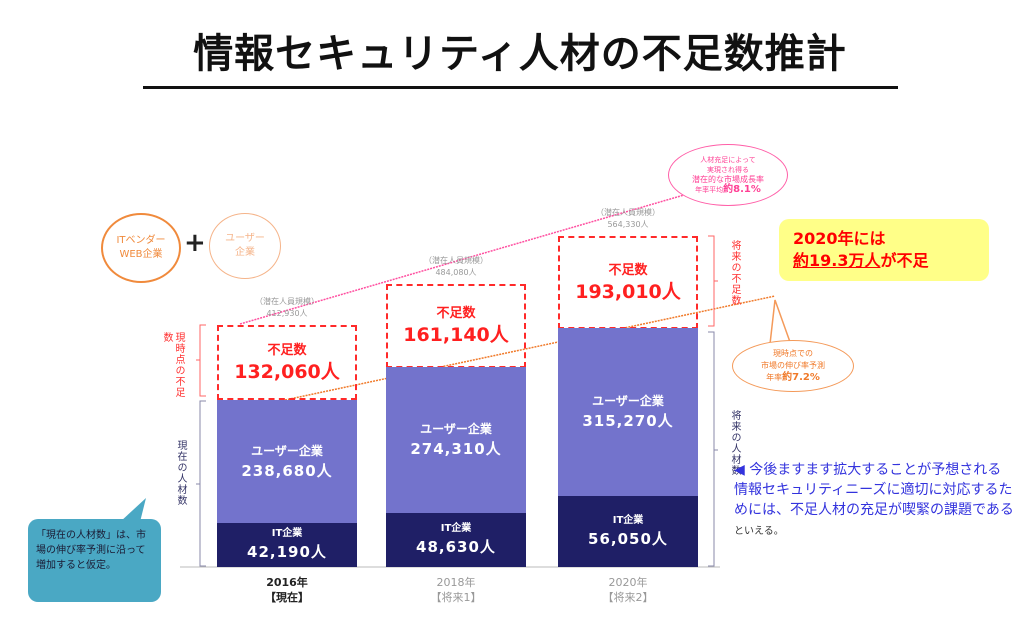 The width and height of the screenshot is (1024, 617). What do you see at coordinates (287, 582) in the screenshot?
I see `bar1-year: 2016年` at bounding box center [287, 582].